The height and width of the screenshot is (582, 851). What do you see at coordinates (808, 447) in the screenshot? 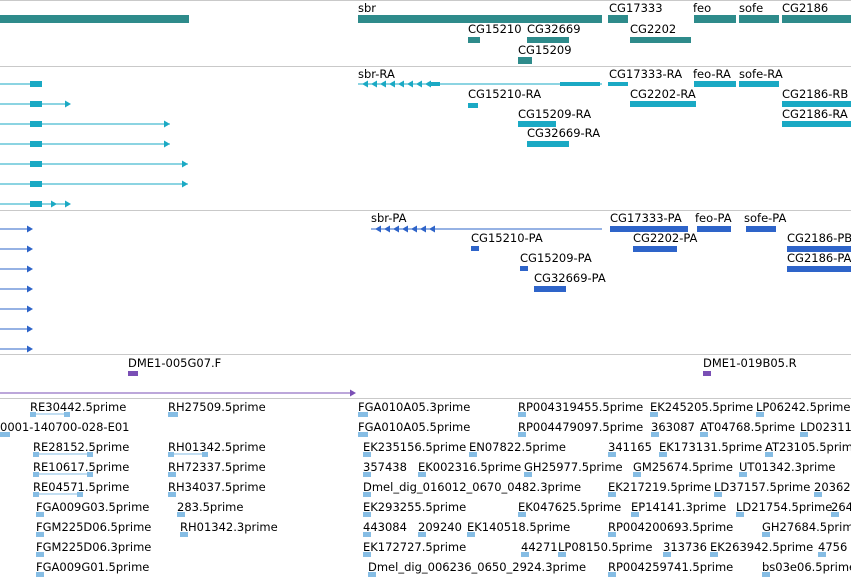
I see `est-label: AT23105.5prime` at bounding box center [808, 447].